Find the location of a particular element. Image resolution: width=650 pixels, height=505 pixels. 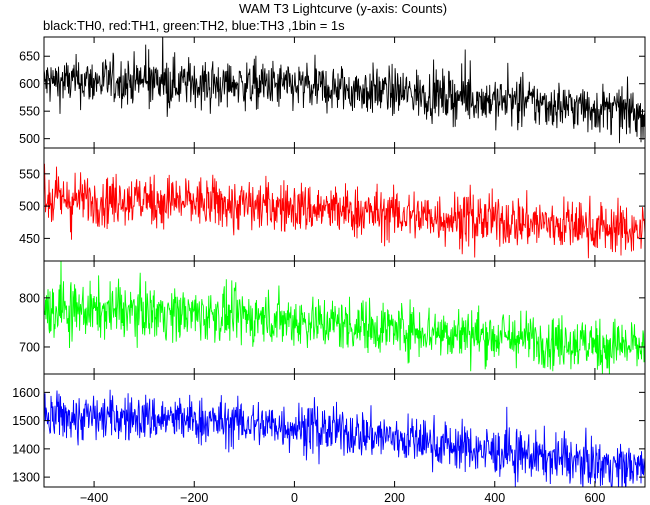

x-tick-label: 0 is located at coordinates (294, 498).